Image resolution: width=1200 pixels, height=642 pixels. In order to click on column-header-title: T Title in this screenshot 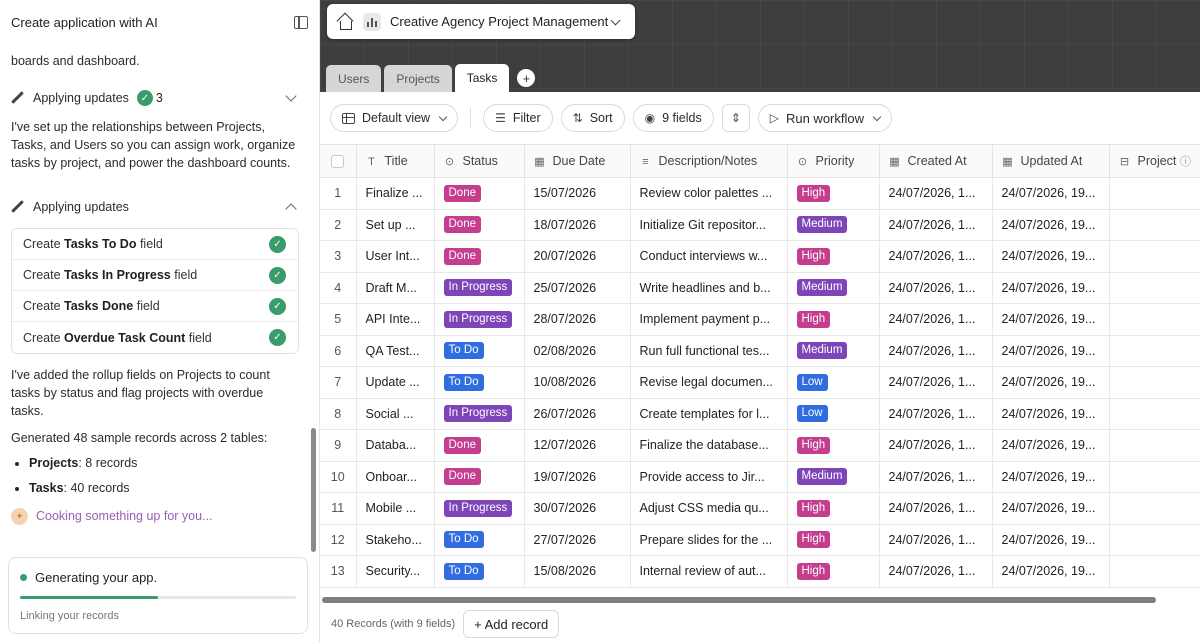, I will do `click(395, 161)`.